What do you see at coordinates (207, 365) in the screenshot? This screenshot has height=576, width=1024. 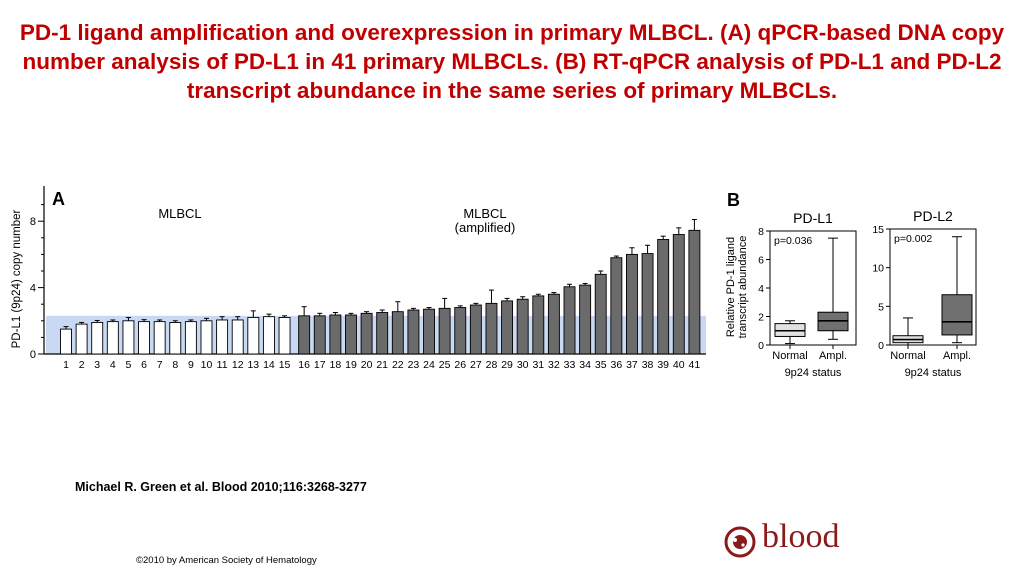 I see `x-tick-label: 10` at bounding box center [207, 365].